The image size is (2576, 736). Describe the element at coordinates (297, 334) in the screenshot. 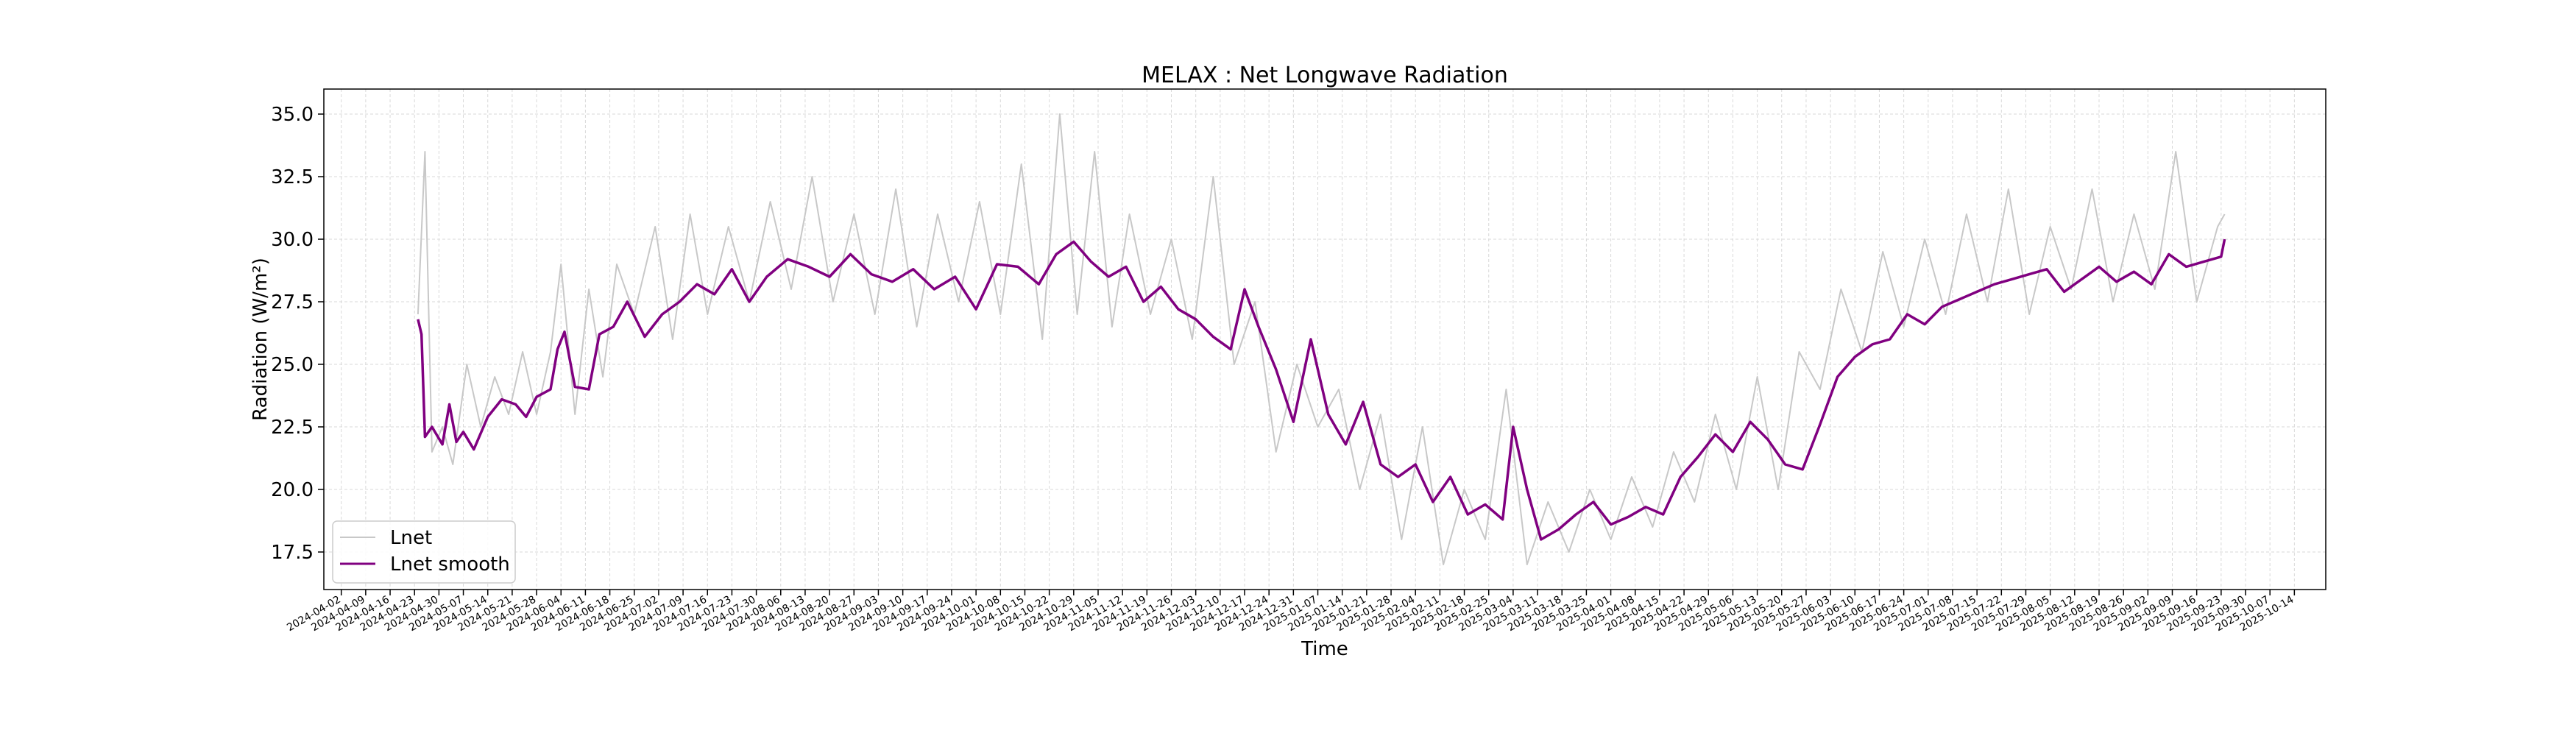

I see `y-axis: 17.5 20.0 22.5 25.0 27.5 30.0 32.5 35.0` at that location.